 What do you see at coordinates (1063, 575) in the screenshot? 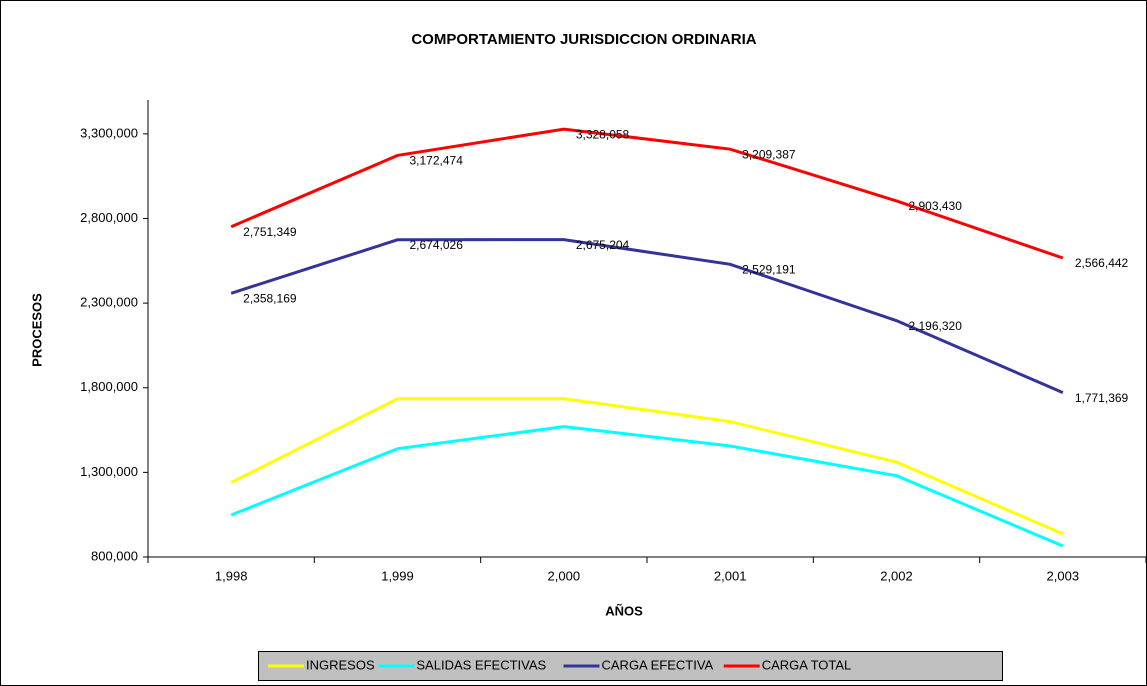
I see `x-tick-label: 2,003` at bounding box center [1063, 575].